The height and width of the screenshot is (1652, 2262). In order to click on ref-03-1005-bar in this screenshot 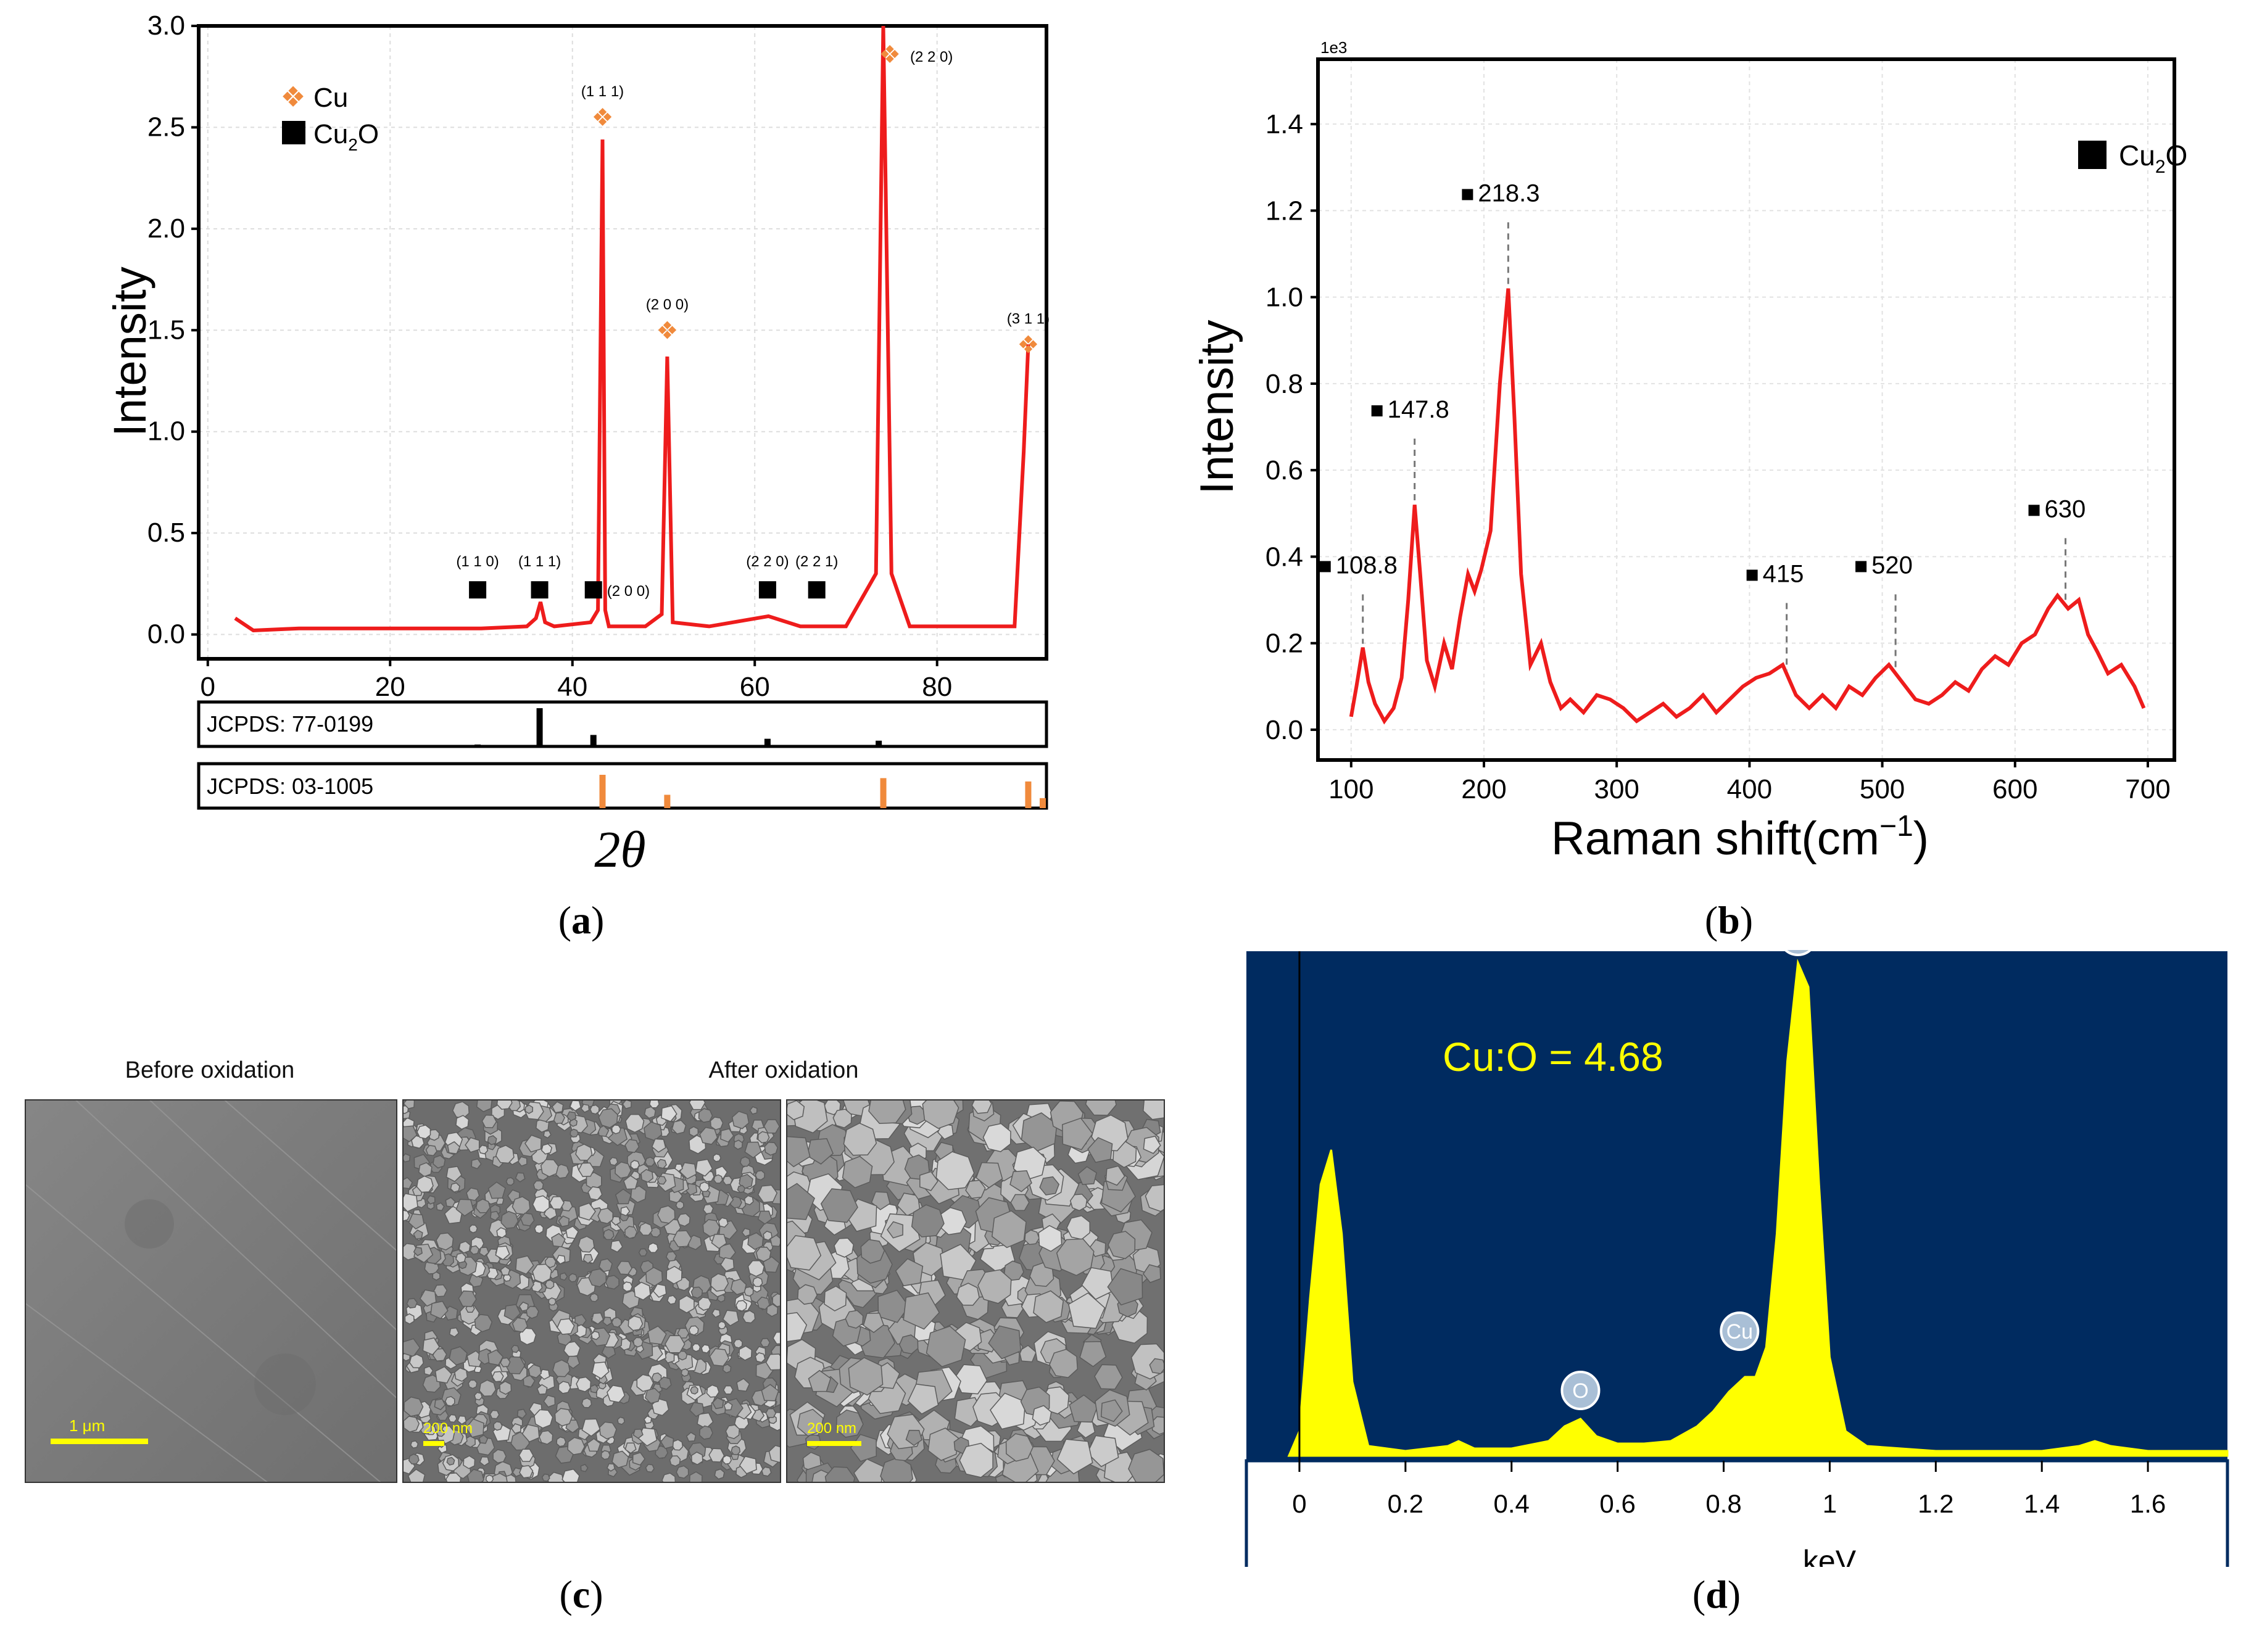, I will do `click(667, 801)`.